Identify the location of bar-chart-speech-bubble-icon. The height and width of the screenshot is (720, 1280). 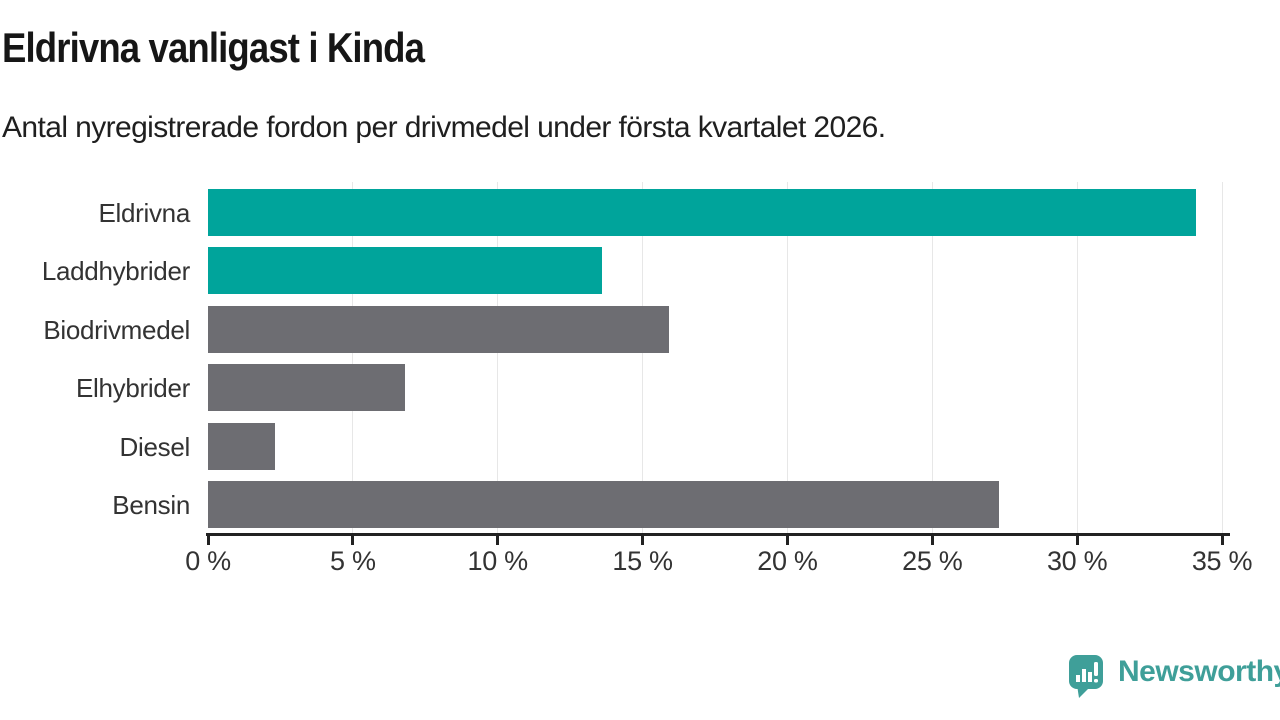
(1086, 676).